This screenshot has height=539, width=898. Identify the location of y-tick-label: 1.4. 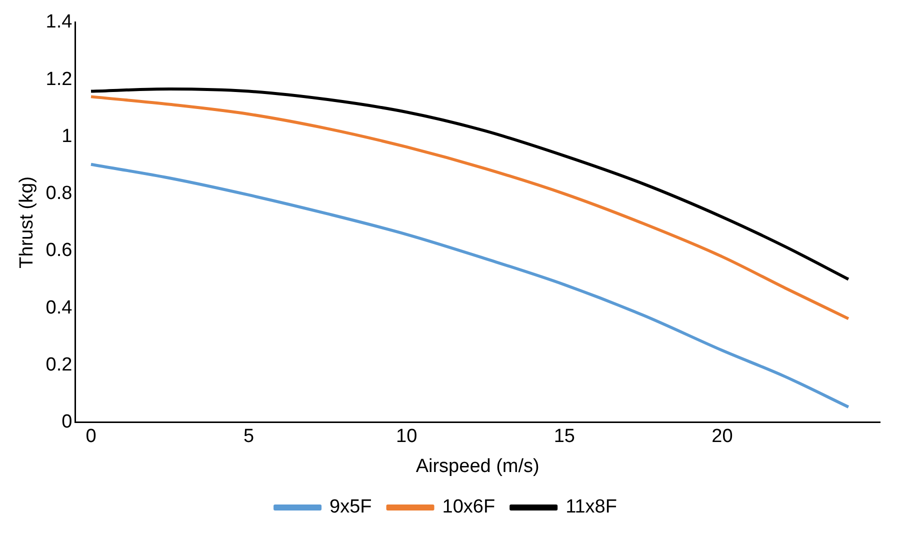
(59, 22).